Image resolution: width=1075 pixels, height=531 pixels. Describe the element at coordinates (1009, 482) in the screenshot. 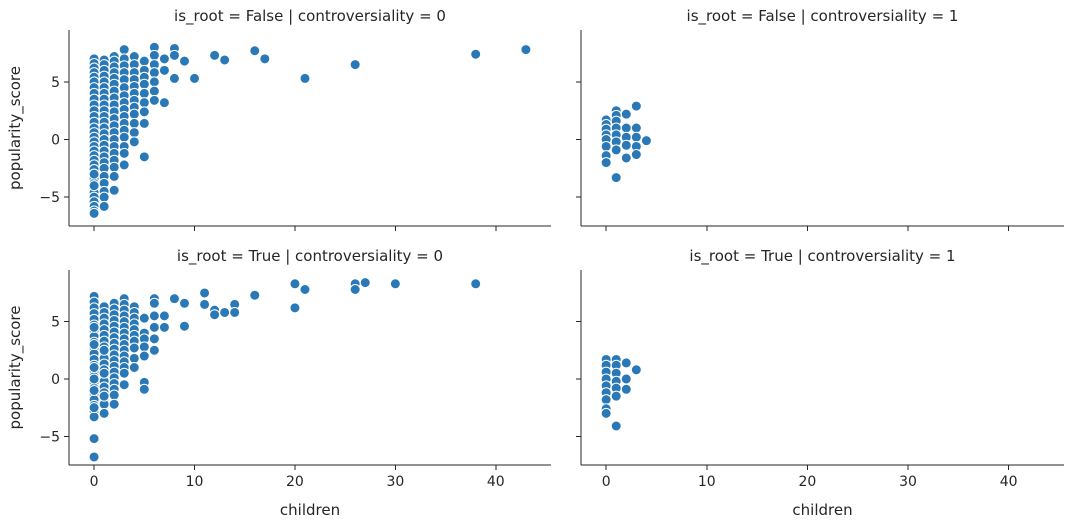

I see `x-tick-label: 40` at that location.